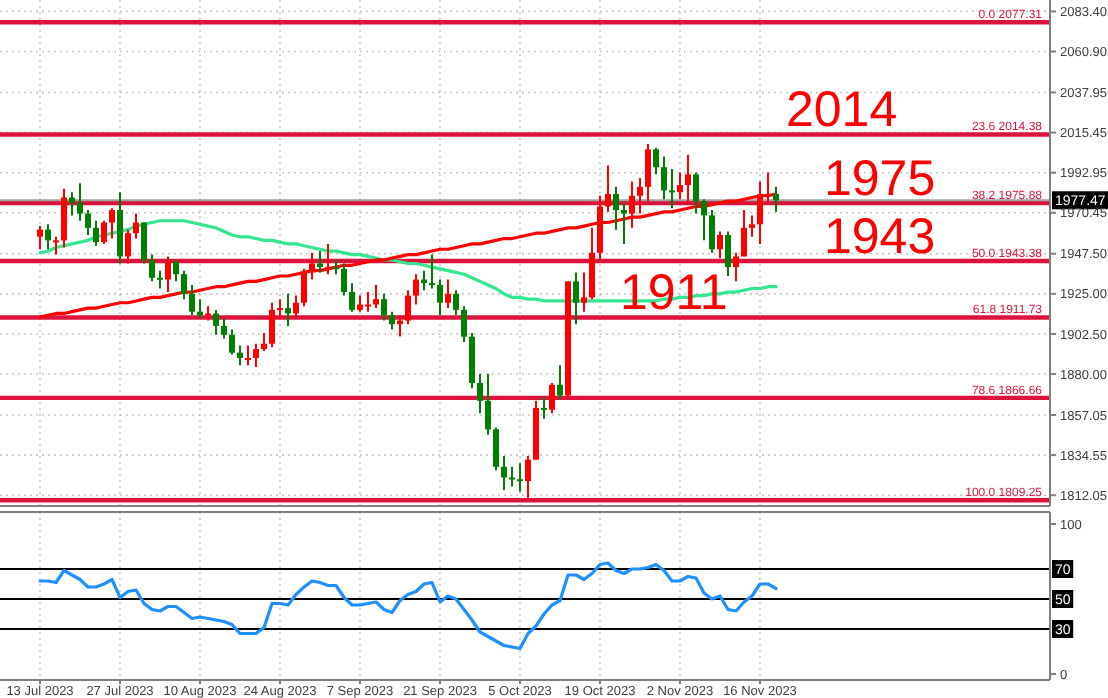 The image size is (1108, 698). Describe the element at coordinates (408, 606) in the screenshot. I see `line-series` at that location.